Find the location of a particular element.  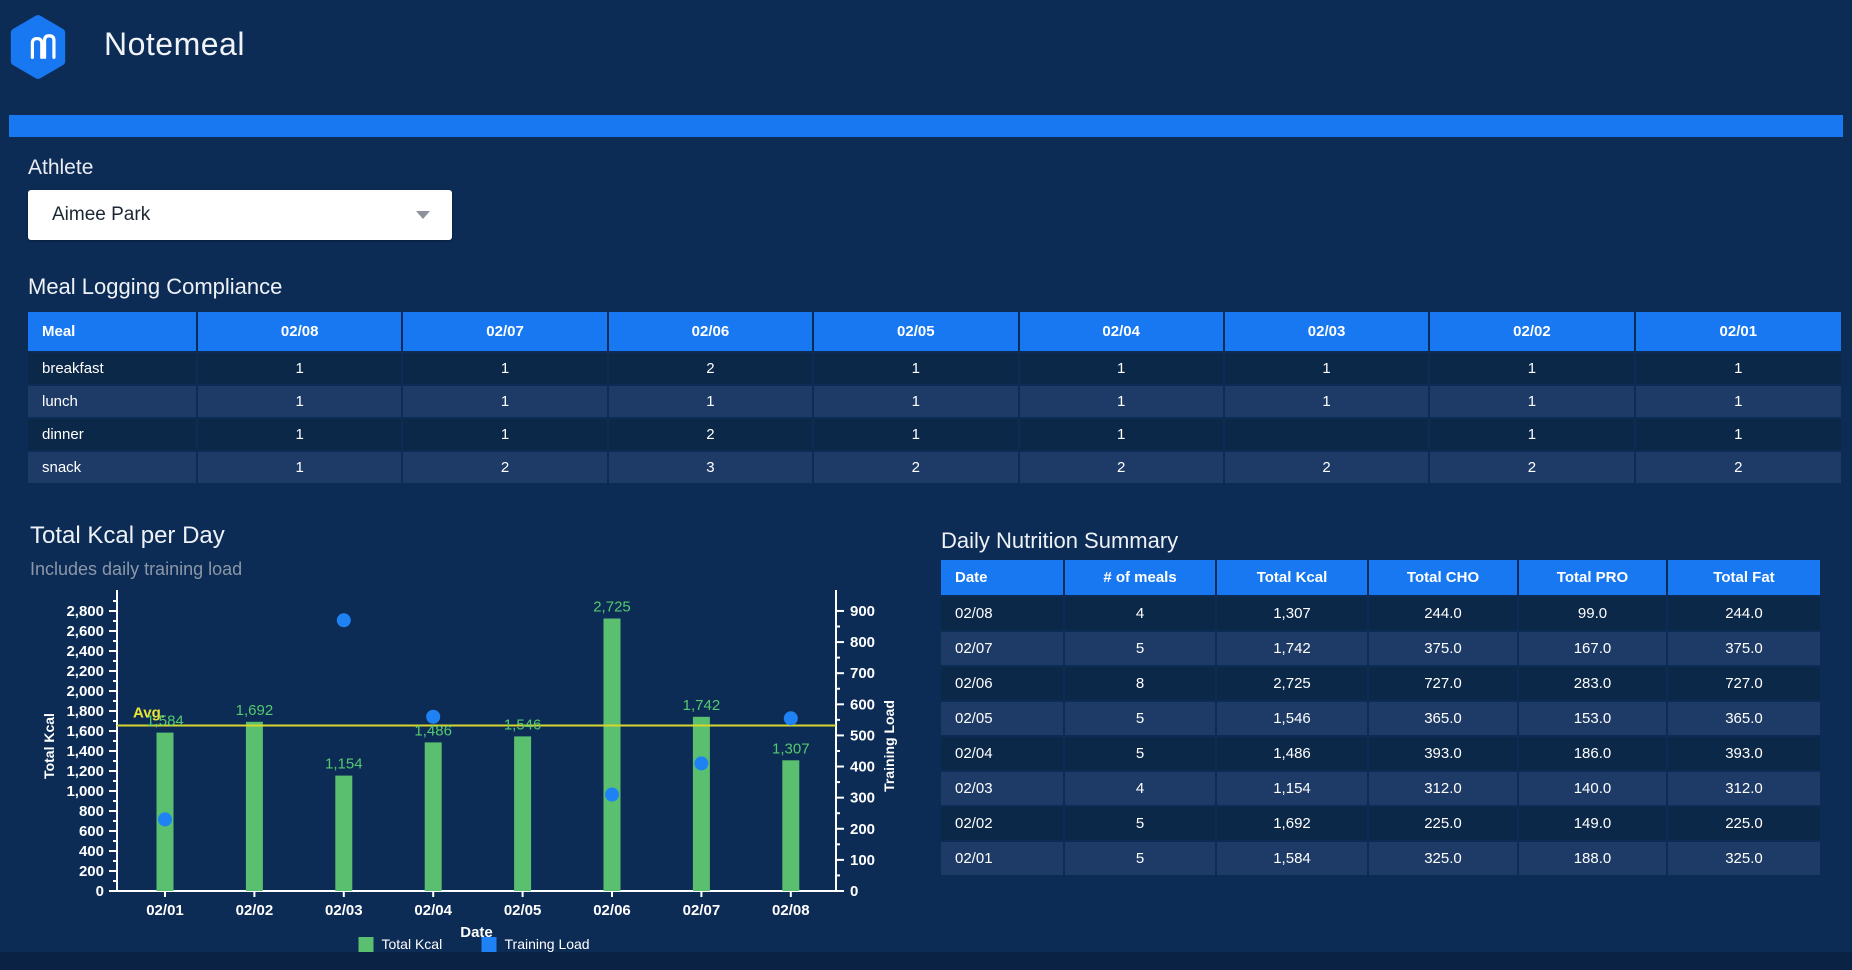

y-axis-left-title: Total Kcal is located at coordinates (49, 746).